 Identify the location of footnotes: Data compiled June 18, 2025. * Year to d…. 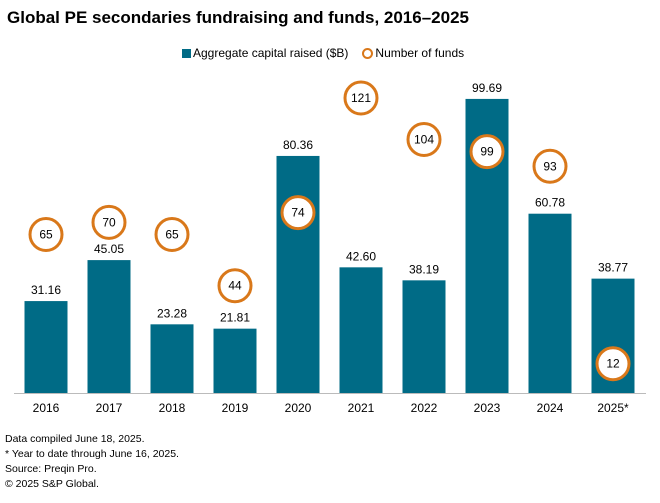
(92, 462).